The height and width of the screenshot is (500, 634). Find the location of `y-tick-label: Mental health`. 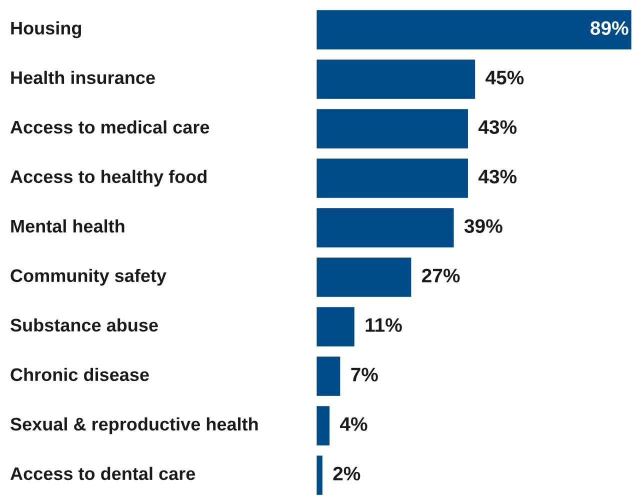

y-tick-label: Mental health is located at coordinates (67, 226).